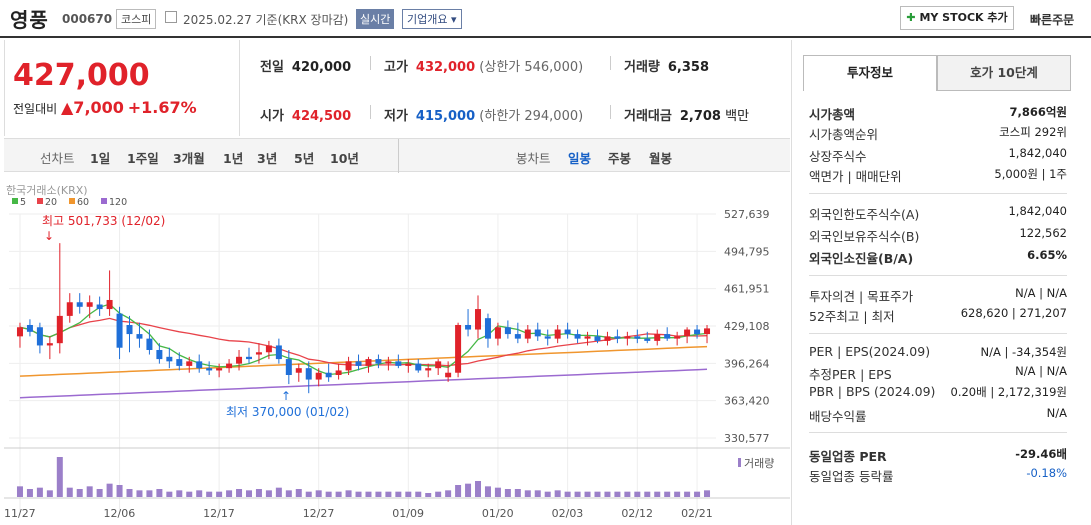  I want to click on quick-order-link: 빠른주문, so click(1052, 20).